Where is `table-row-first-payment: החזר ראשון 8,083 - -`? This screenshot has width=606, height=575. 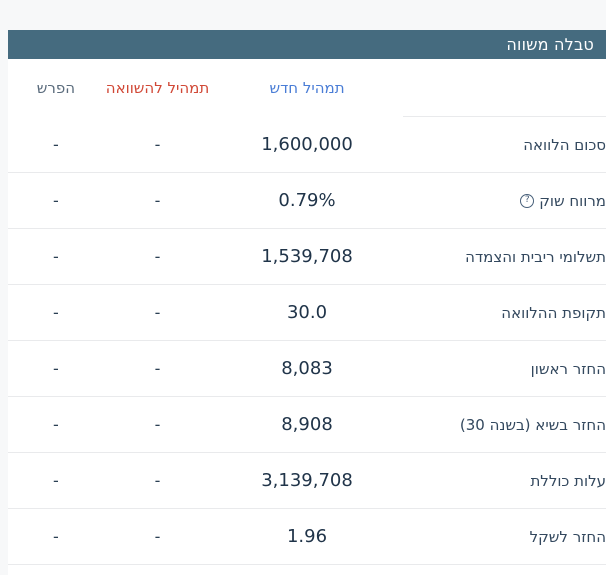 table-row-first-payment: החזר ראשון 8,083 - - is located at coordinates (307, 369).